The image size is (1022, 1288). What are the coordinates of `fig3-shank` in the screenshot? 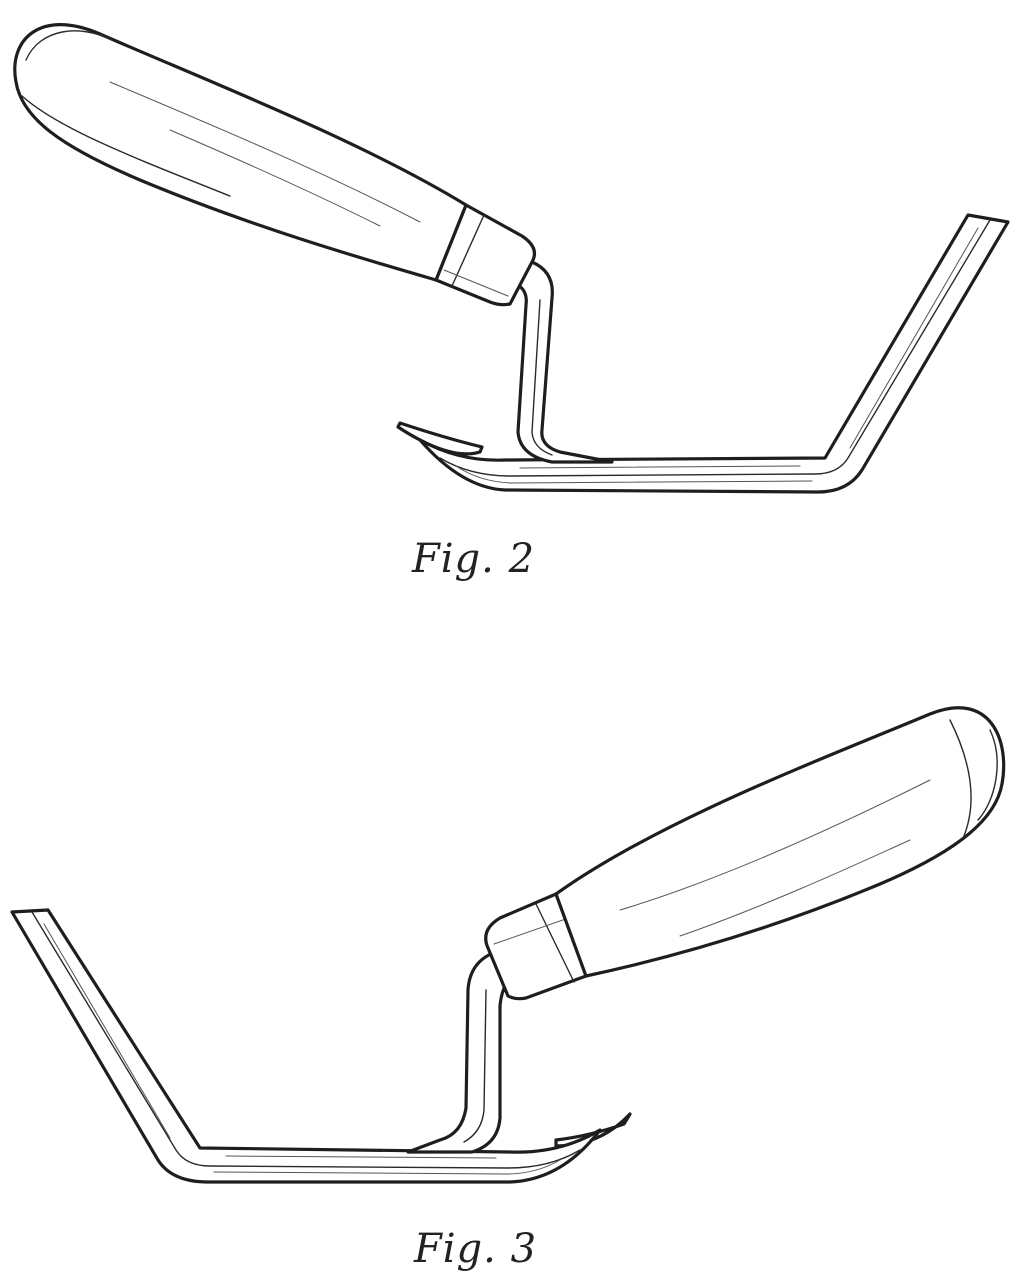 It's located at (461, 1051).